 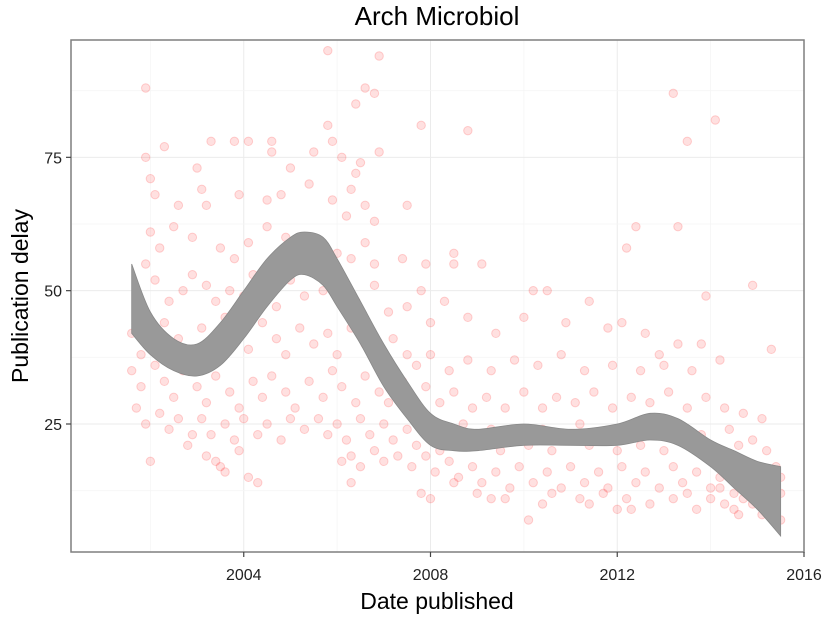 I want to click on x-tick-label: 2004, so click(x=244, y=575).